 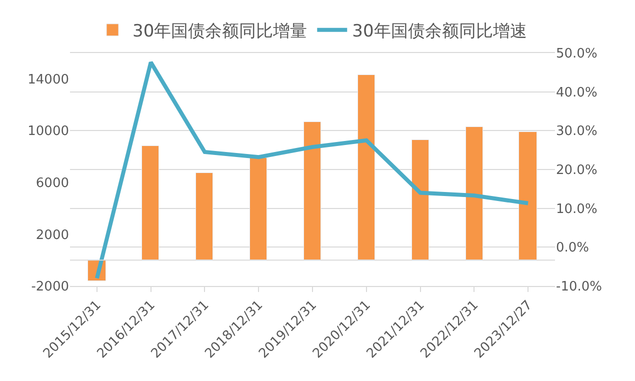 I want to click on y-tick-label: 10000, so click(x=48, y=132).